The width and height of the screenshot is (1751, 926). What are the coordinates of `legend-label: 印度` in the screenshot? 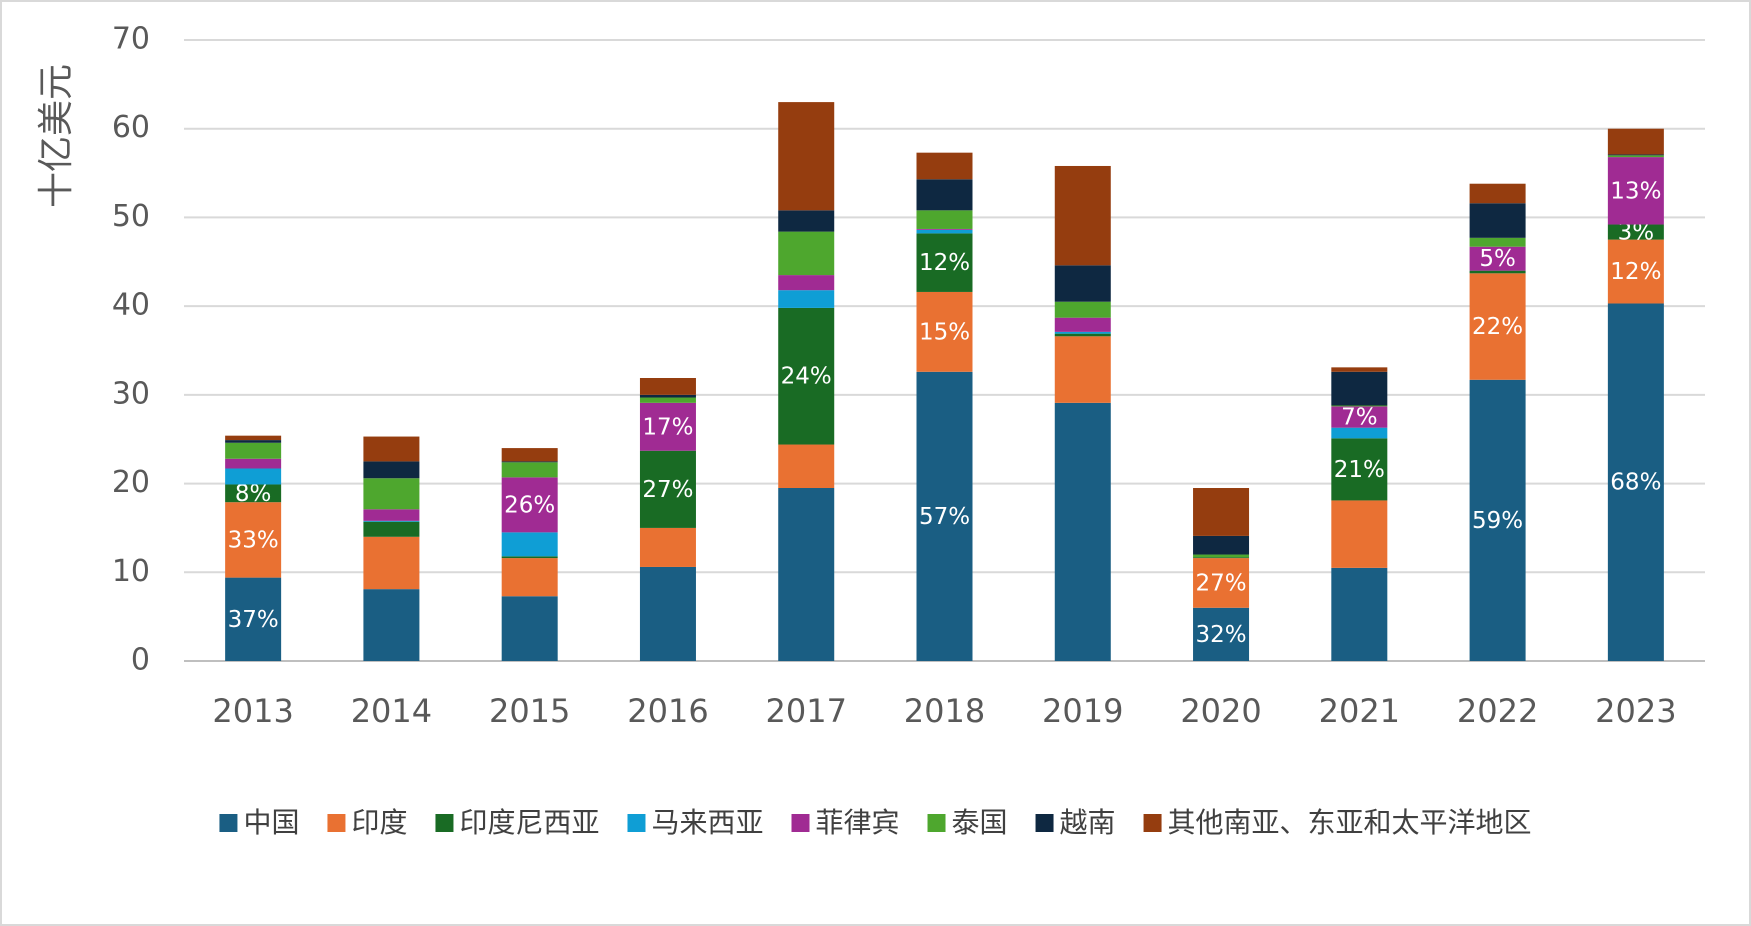 It's located at (379, 822).